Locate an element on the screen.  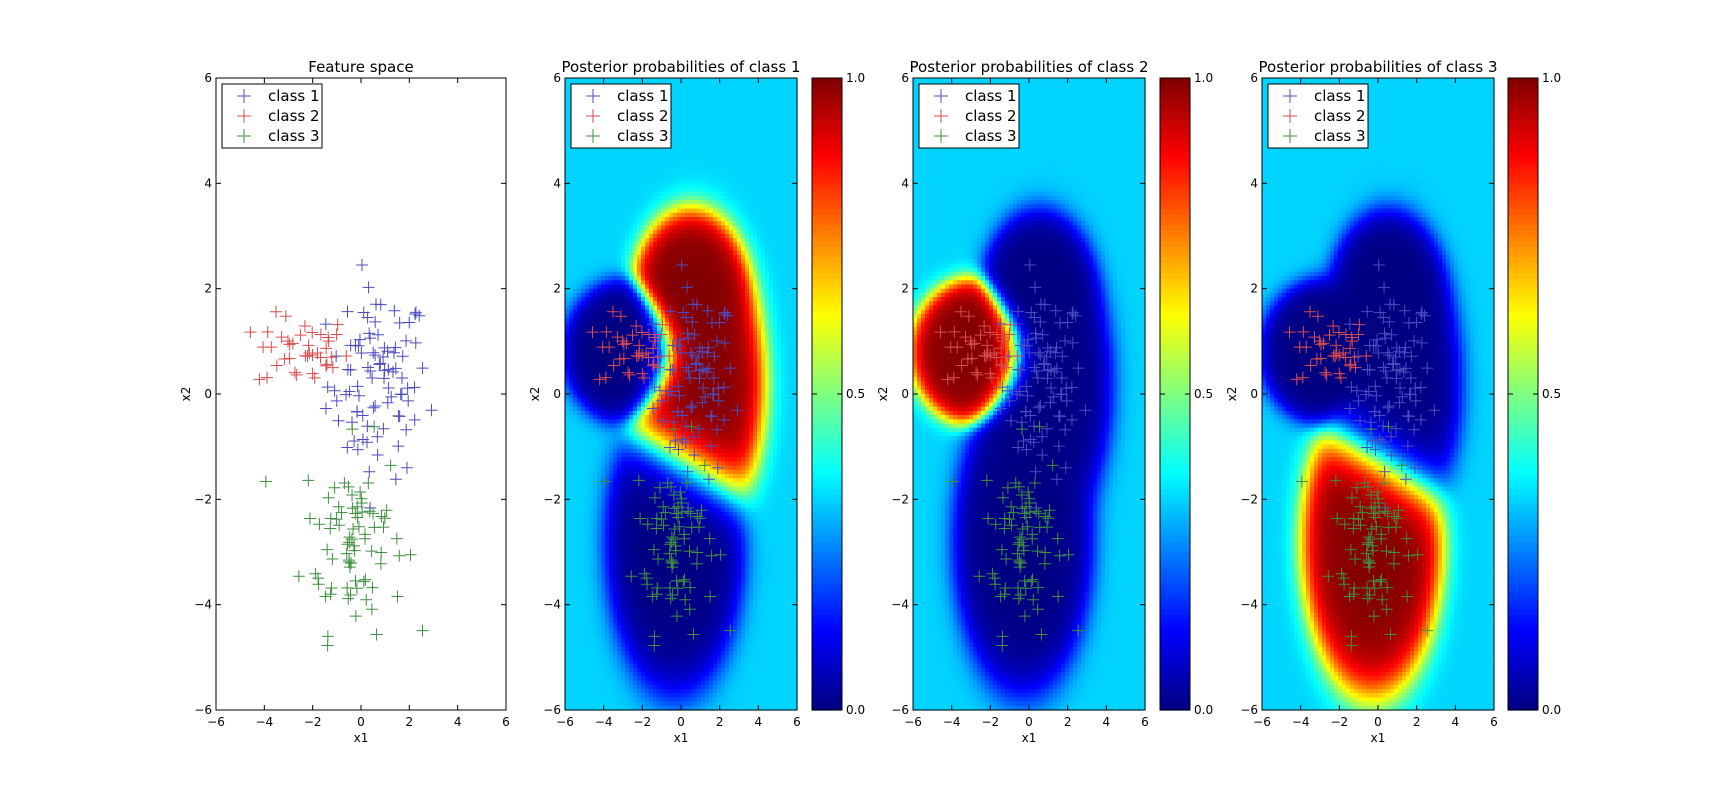
y-tick-label: 6 is located at coordinates (905, 78).